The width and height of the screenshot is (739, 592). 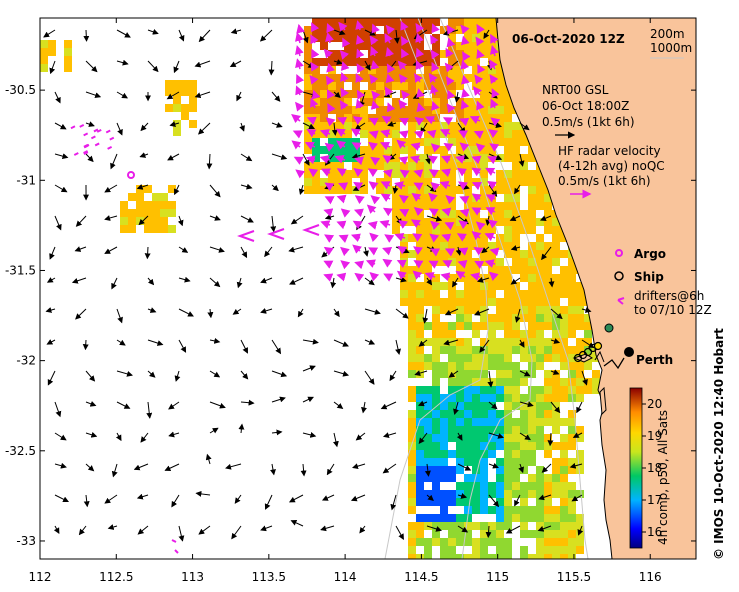 I want to click on radar-legend-line-1: HF radar velocity, so click(x=609, y=151).